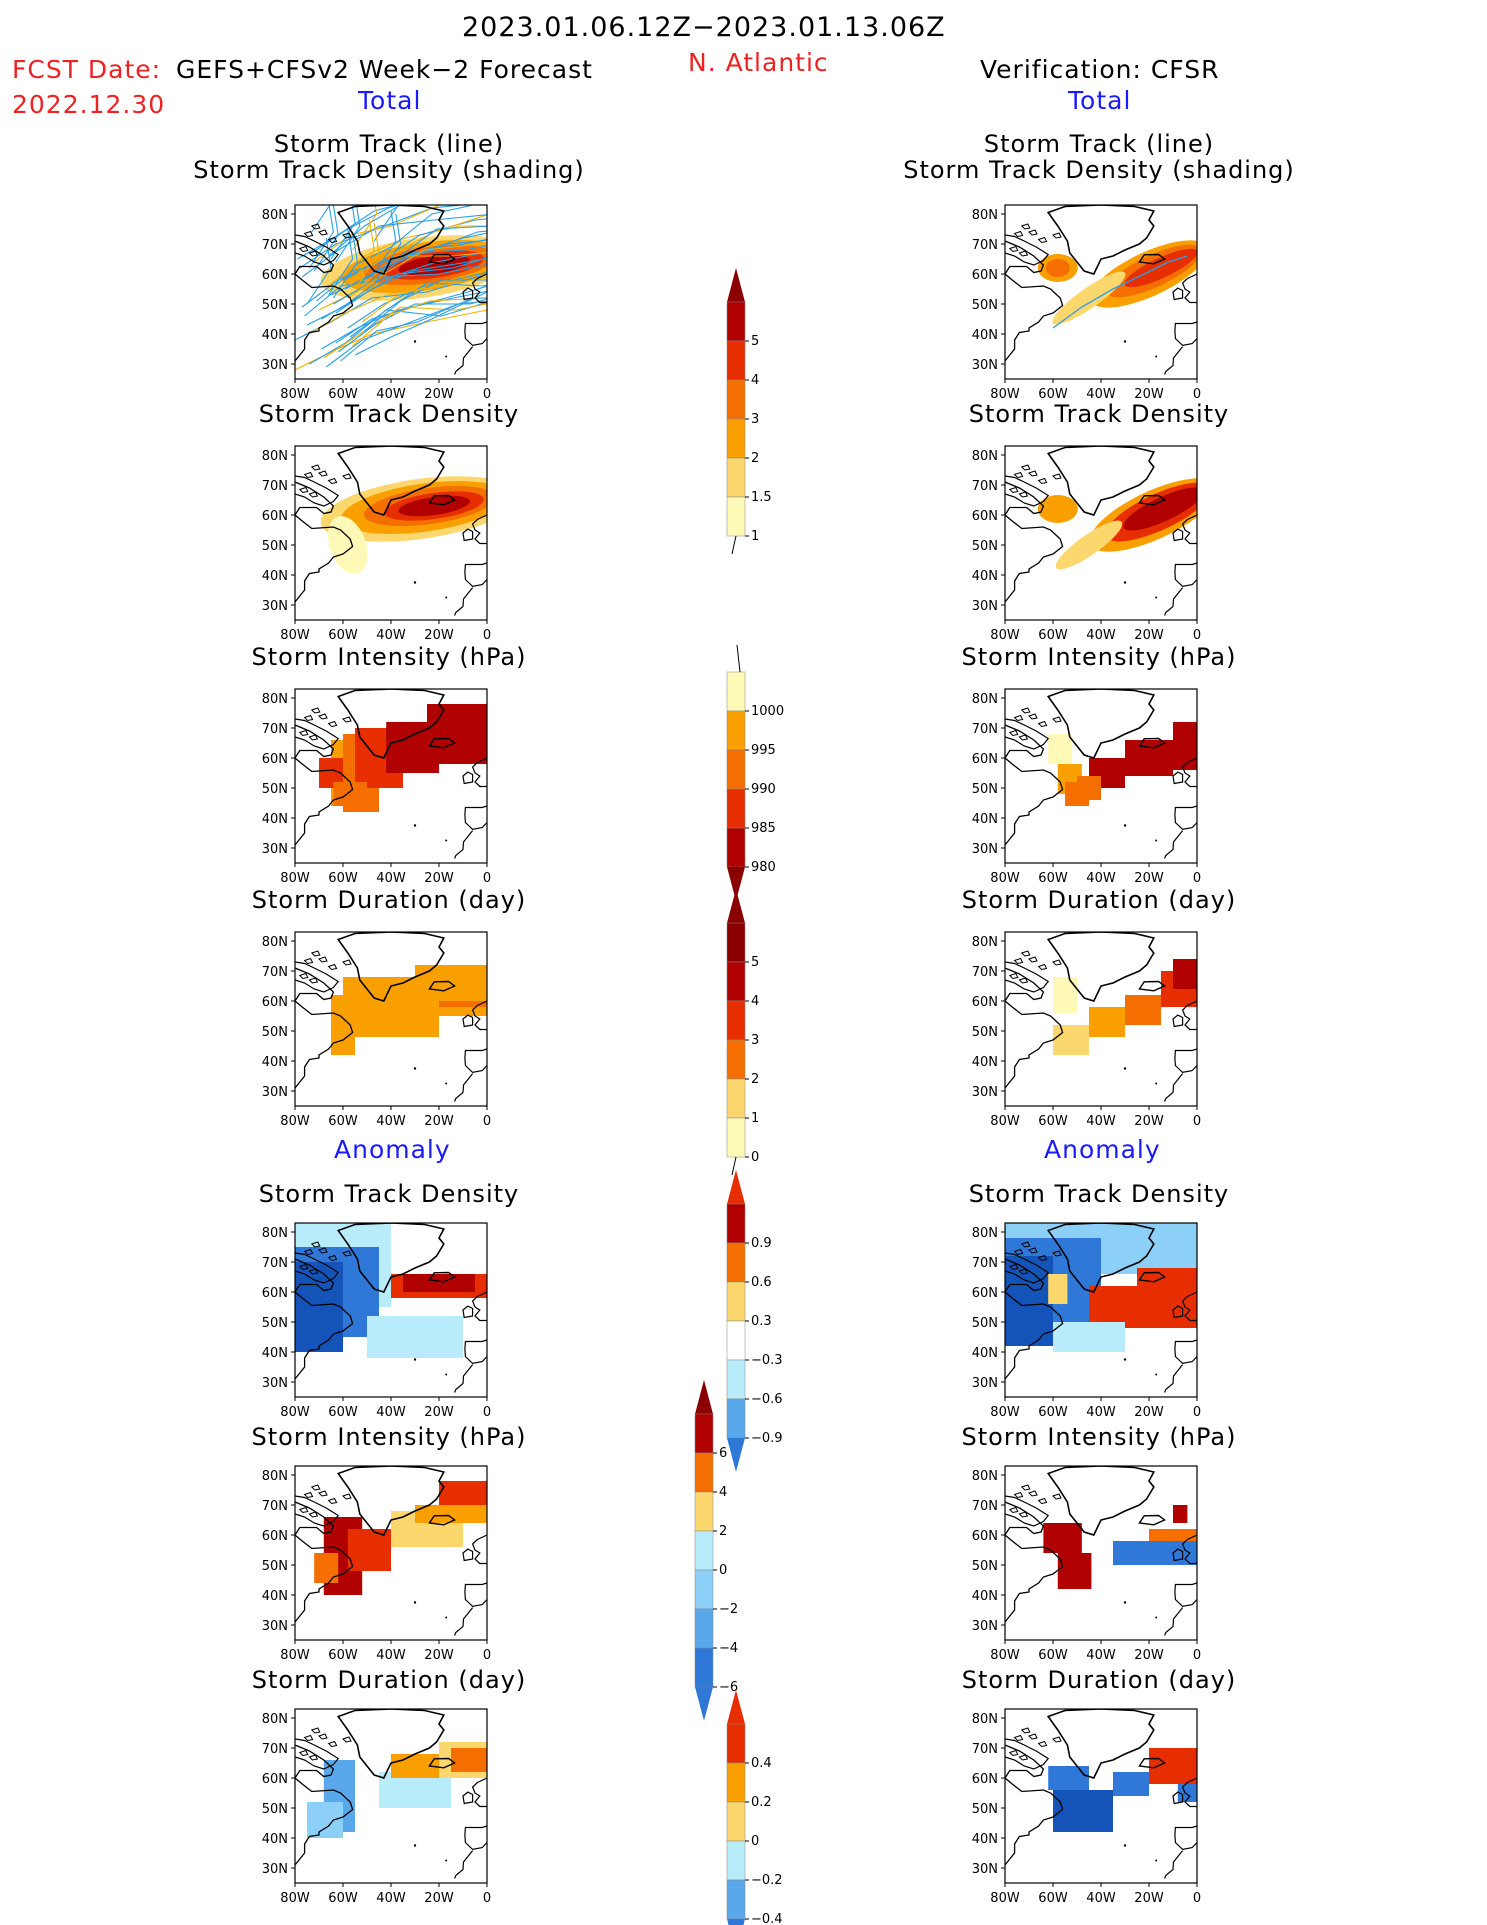 The image size is (1487, 1925). What do you see at coordinates (389, 1680) in the screenshot?
I see `title-duration-anom-left: Storm Duration (day)` at bounding box center [389, 1680].